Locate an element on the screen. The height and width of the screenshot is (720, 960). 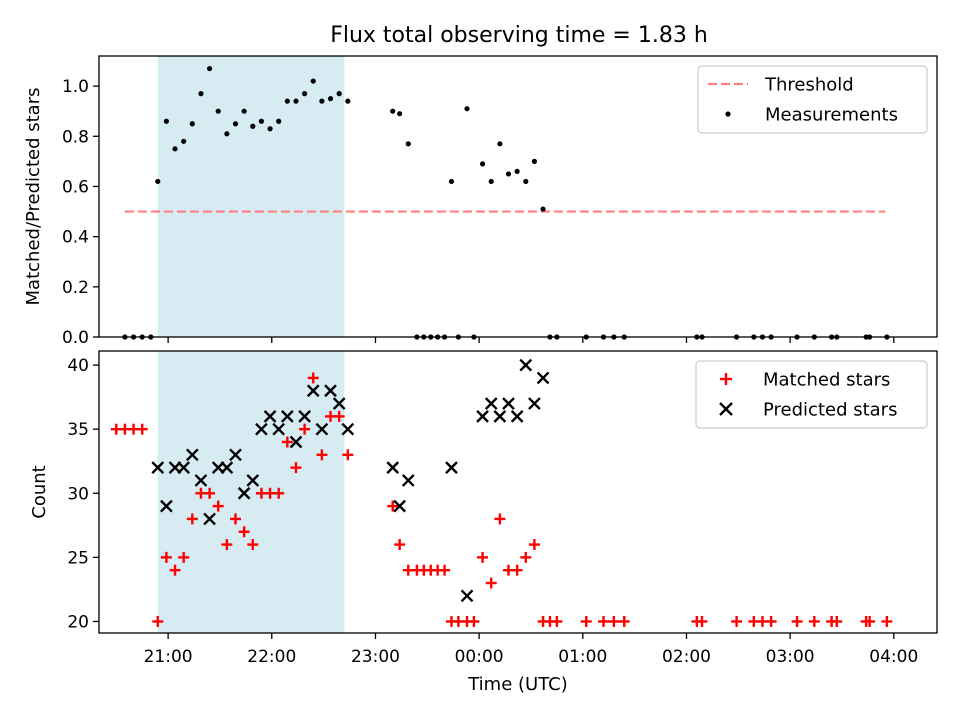
y-tick-label: 1.0 is located at coordinates (75, 87).